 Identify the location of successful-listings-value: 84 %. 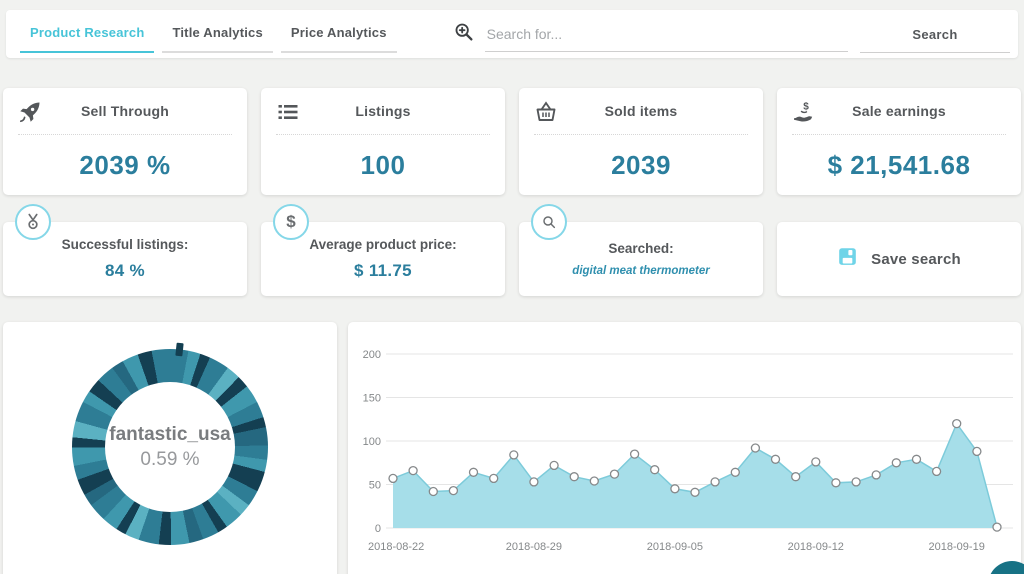
(125, 270).